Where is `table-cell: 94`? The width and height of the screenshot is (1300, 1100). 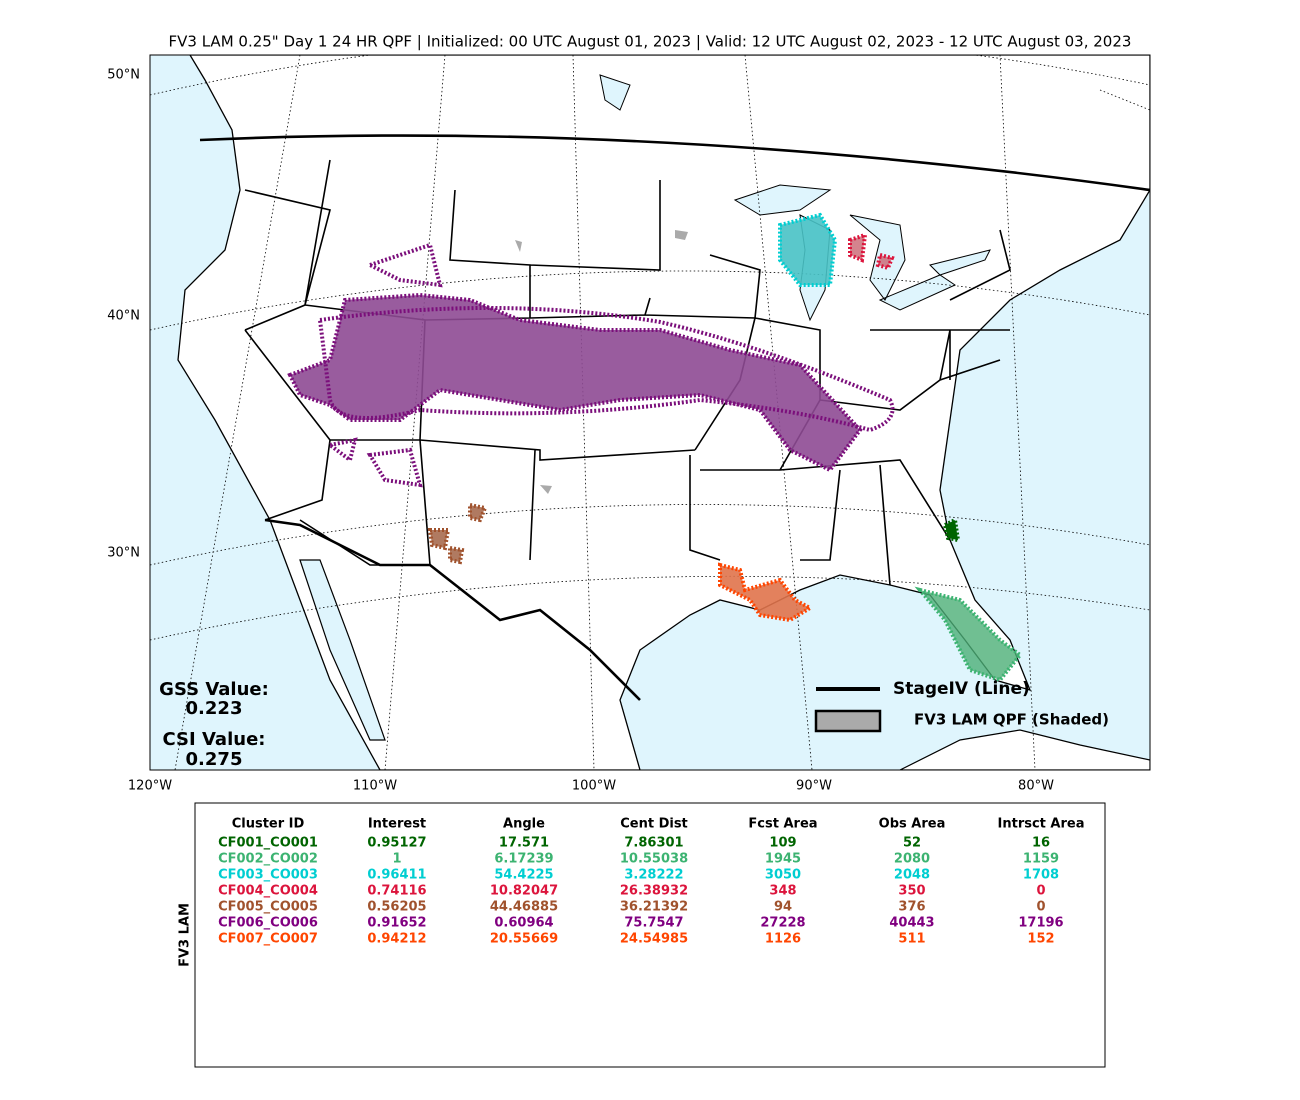 table-cell: 94 is located at coordinates (783, 907).